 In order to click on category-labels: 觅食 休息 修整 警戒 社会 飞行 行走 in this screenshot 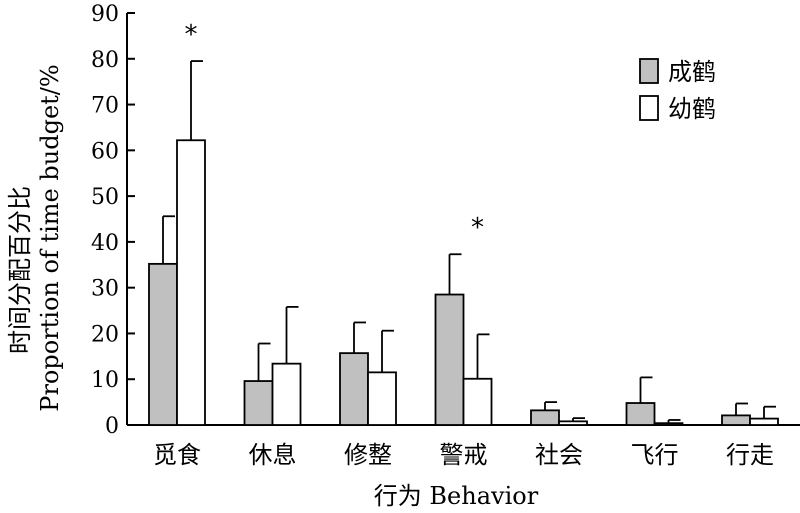, I will do `click(463, 455)`.